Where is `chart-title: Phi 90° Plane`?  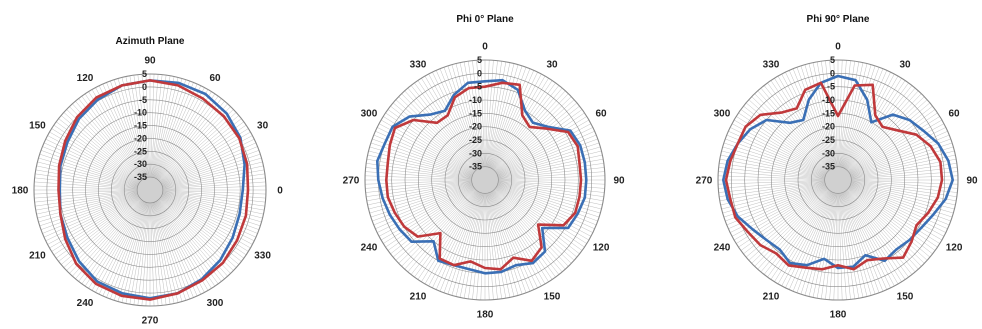 chart-title: Phi 90° Plane is located at coordinates (838, 19).